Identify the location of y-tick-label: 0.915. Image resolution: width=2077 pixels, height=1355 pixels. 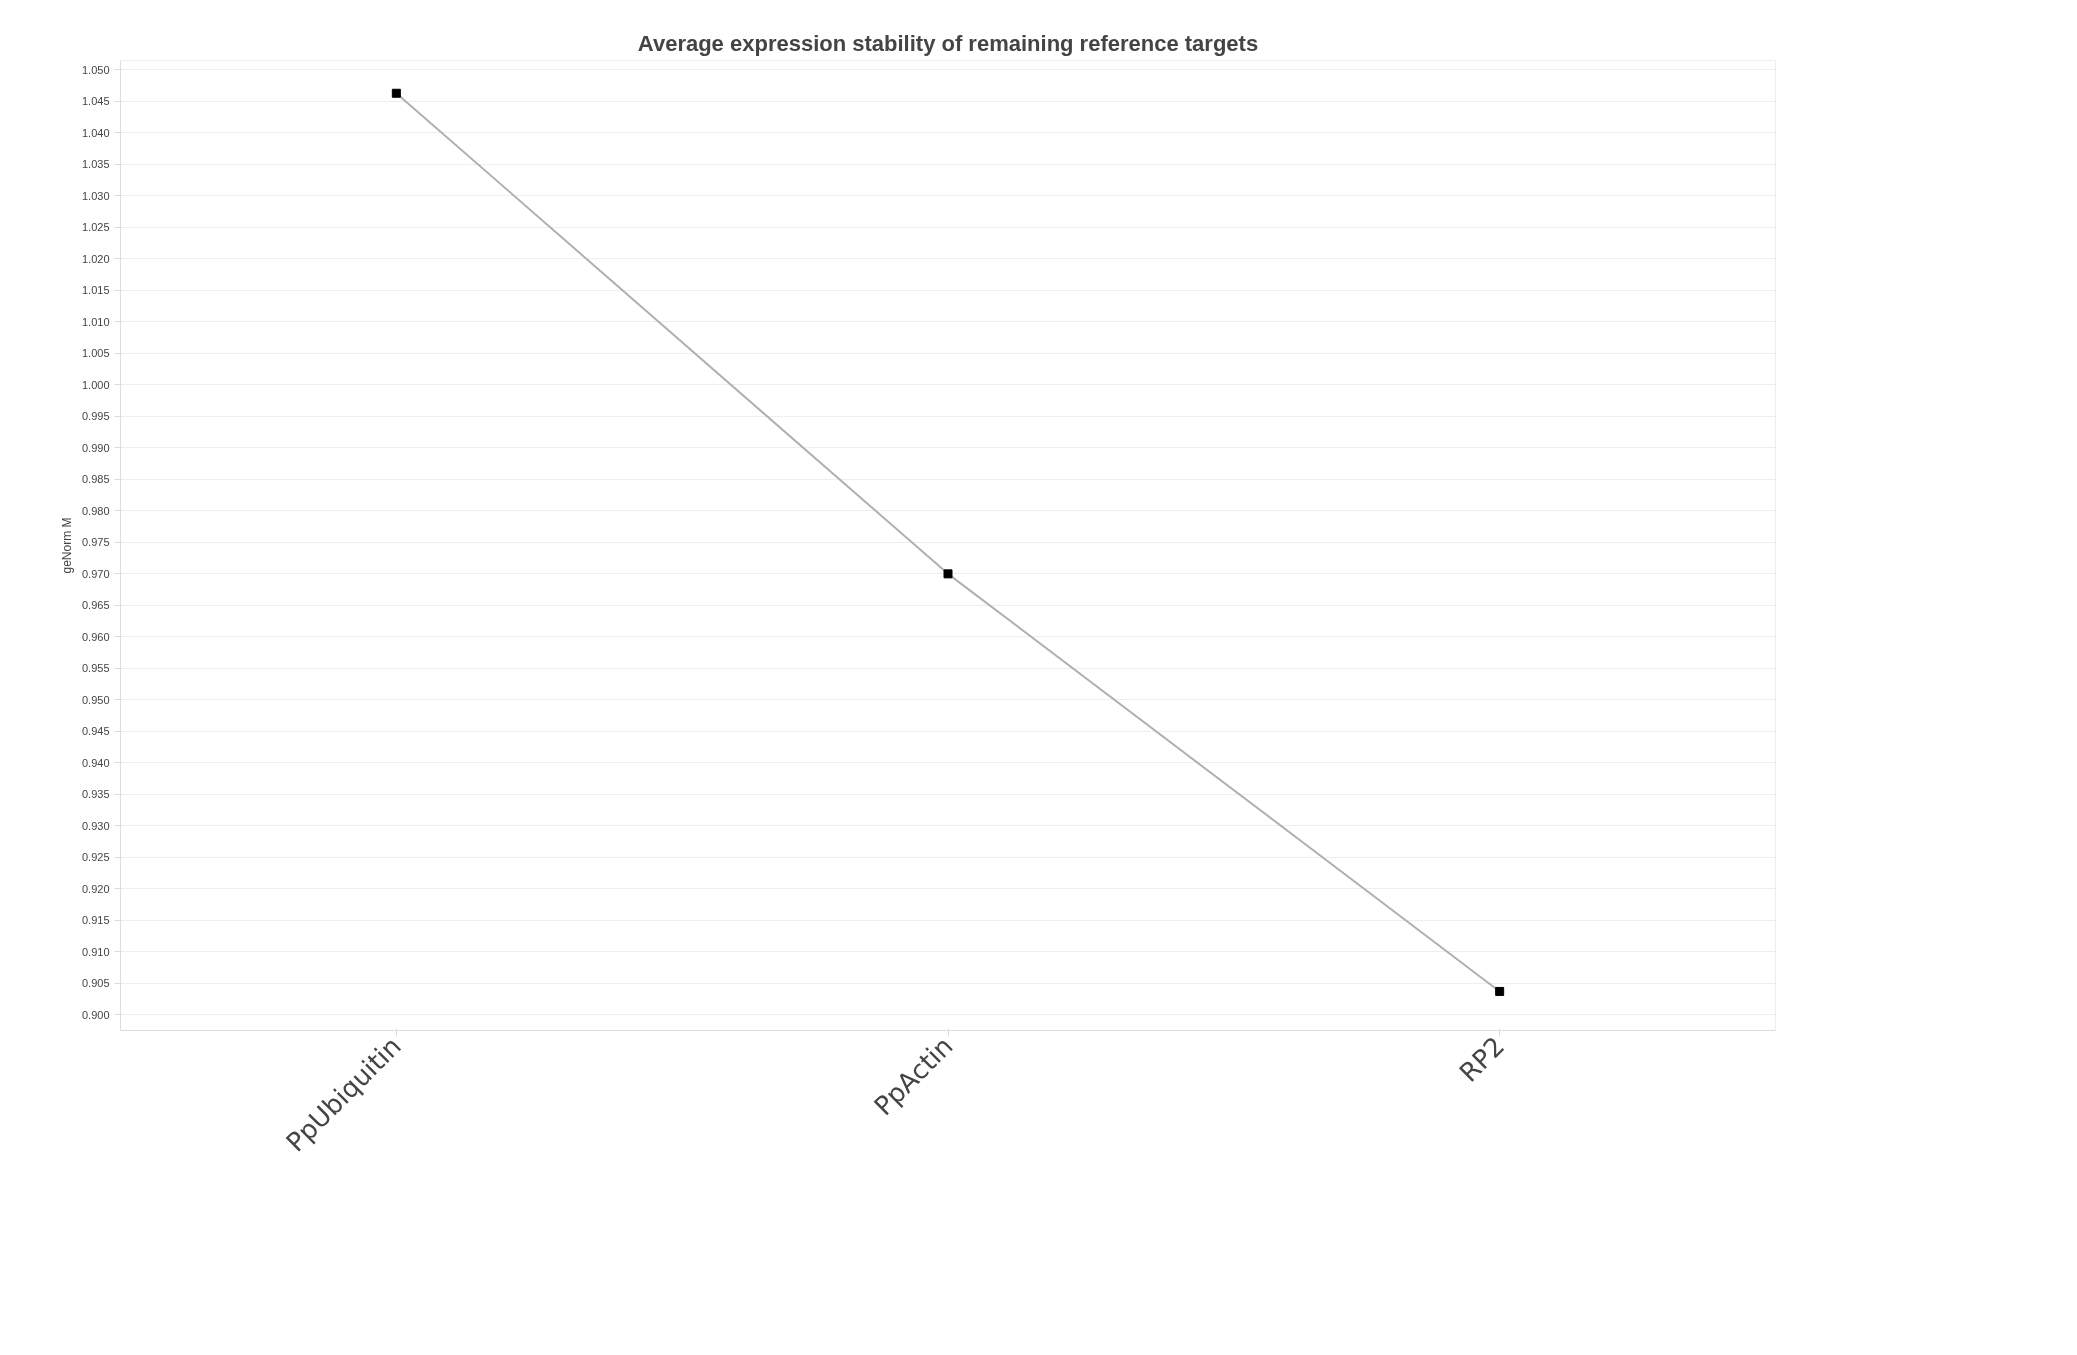
(95, 920).